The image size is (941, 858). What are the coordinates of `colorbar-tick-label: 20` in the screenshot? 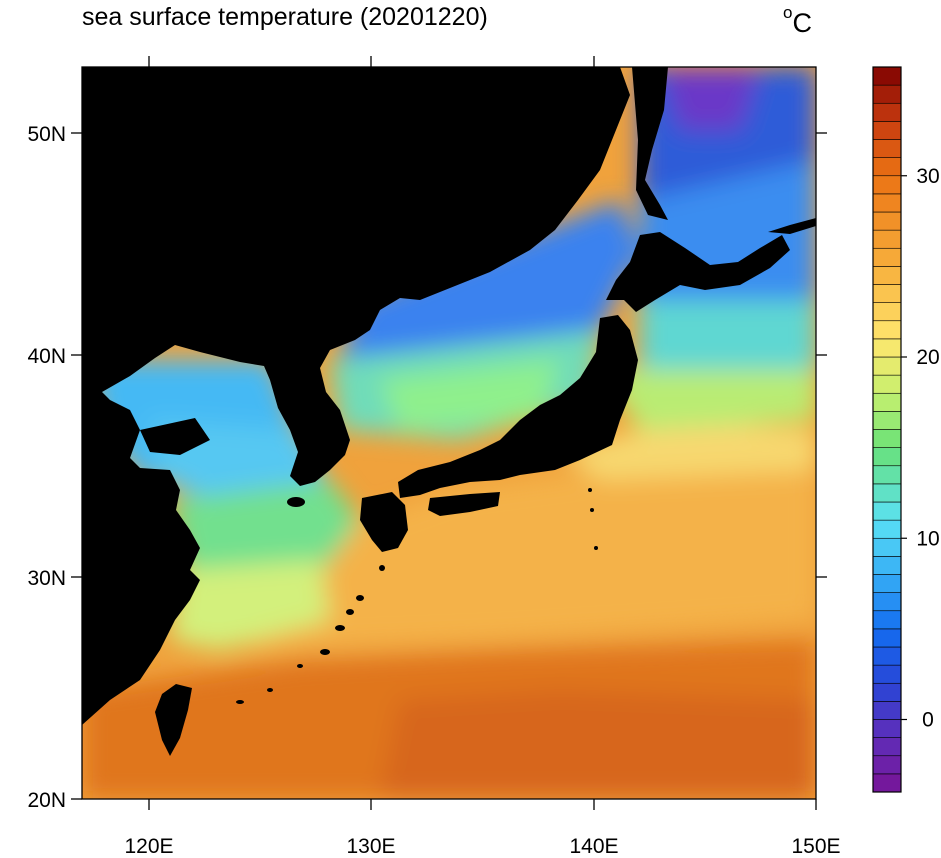 It's located at (927, 357).